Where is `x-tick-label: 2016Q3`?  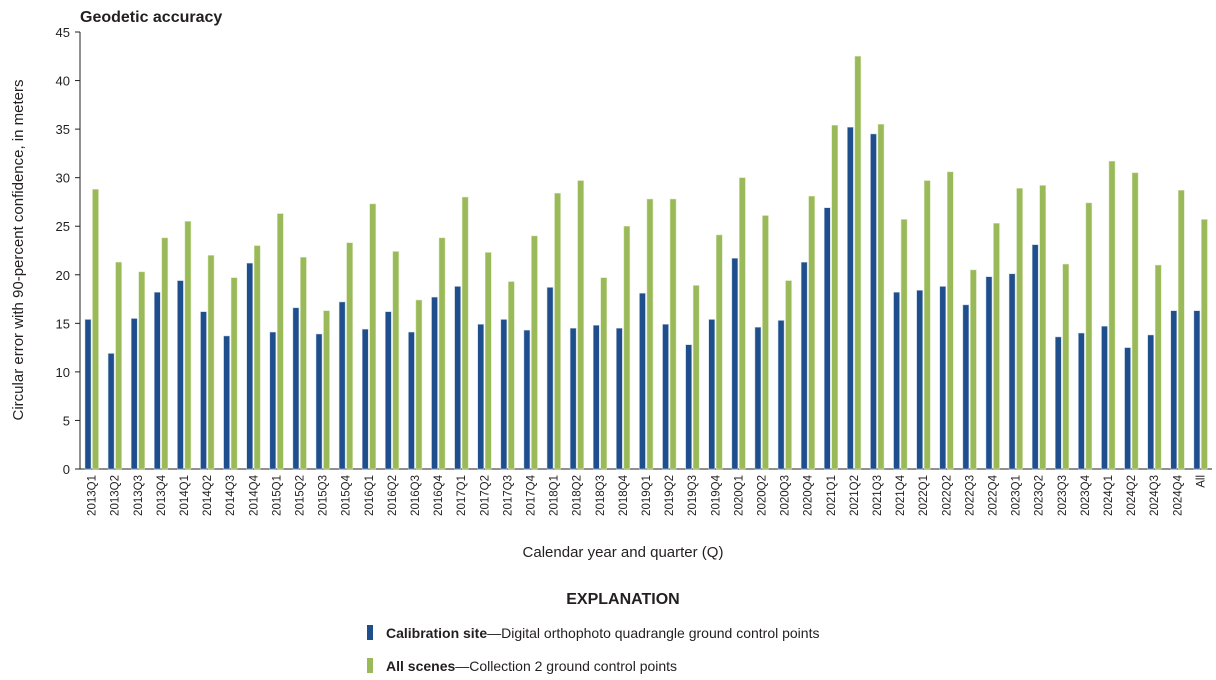 x-tick-label: 2016Q3 is located at coordinates (416, 495).